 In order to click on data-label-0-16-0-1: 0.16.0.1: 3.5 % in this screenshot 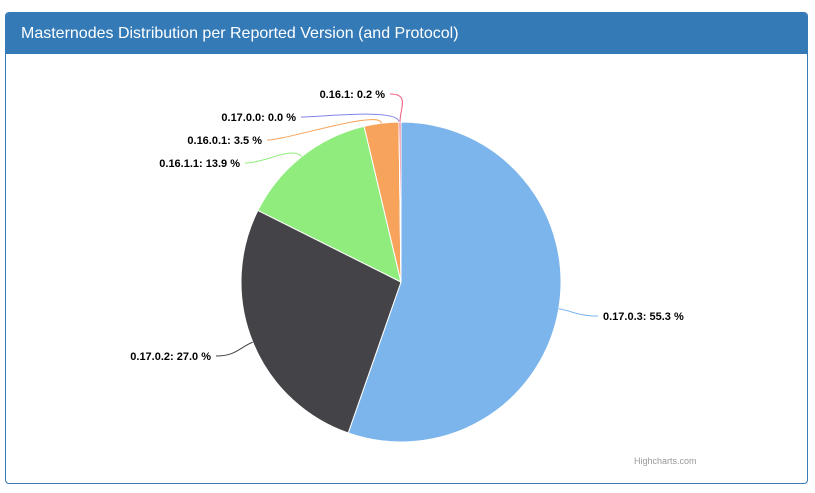, I will do `click(224, 141)`.